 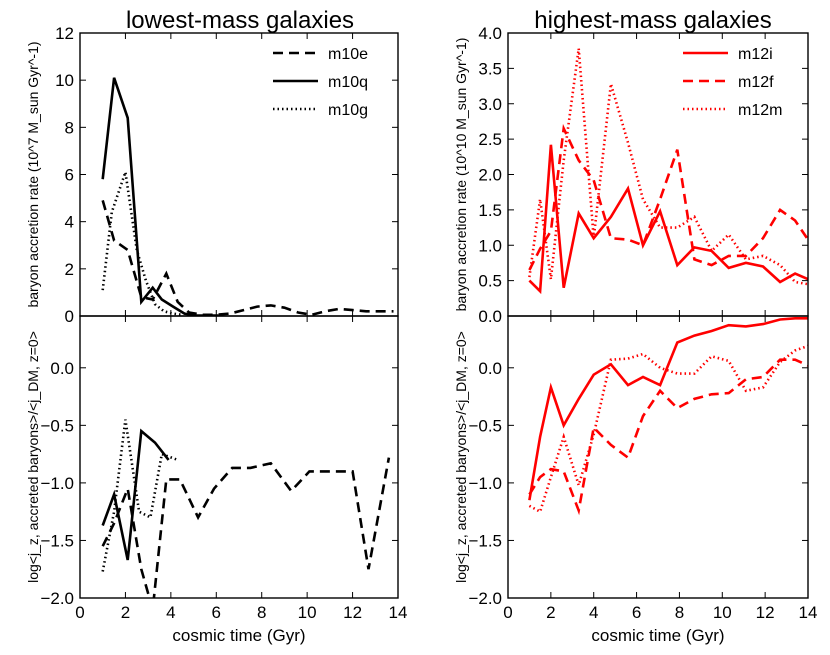 I want to click on y-tick-label: 4, so click(x=69, y=222).